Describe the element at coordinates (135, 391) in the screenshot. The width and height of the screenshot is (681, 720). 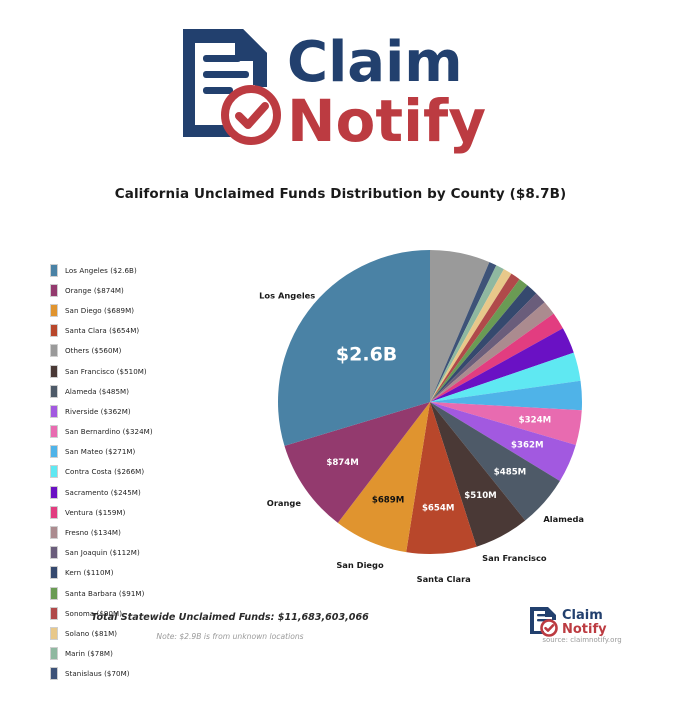
I see `legend-item: Alameda ($485M)` at that location.